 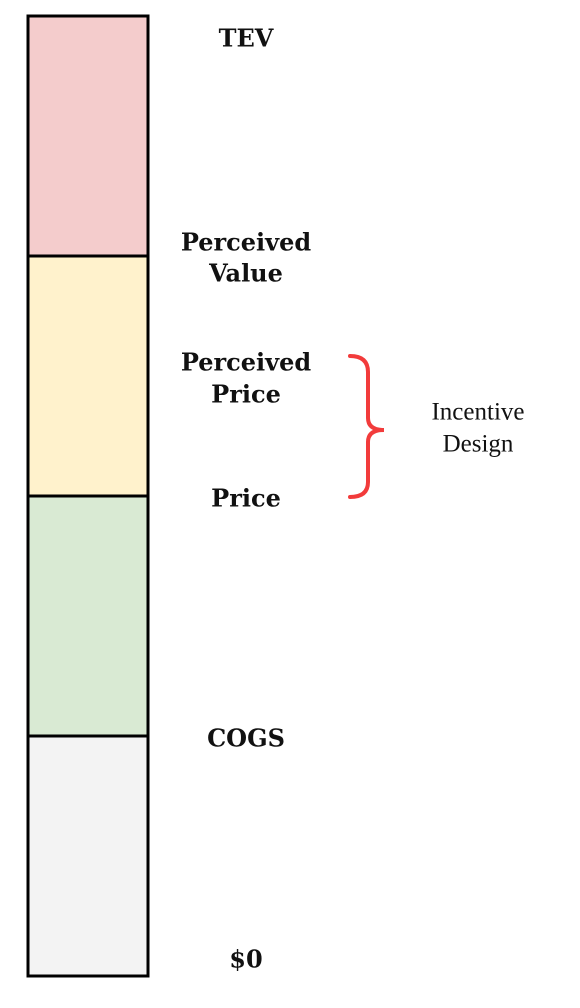 What do you see at coordinates (366, 426) in the screenshot?
I see `brace` at bounding box center [366, 426].